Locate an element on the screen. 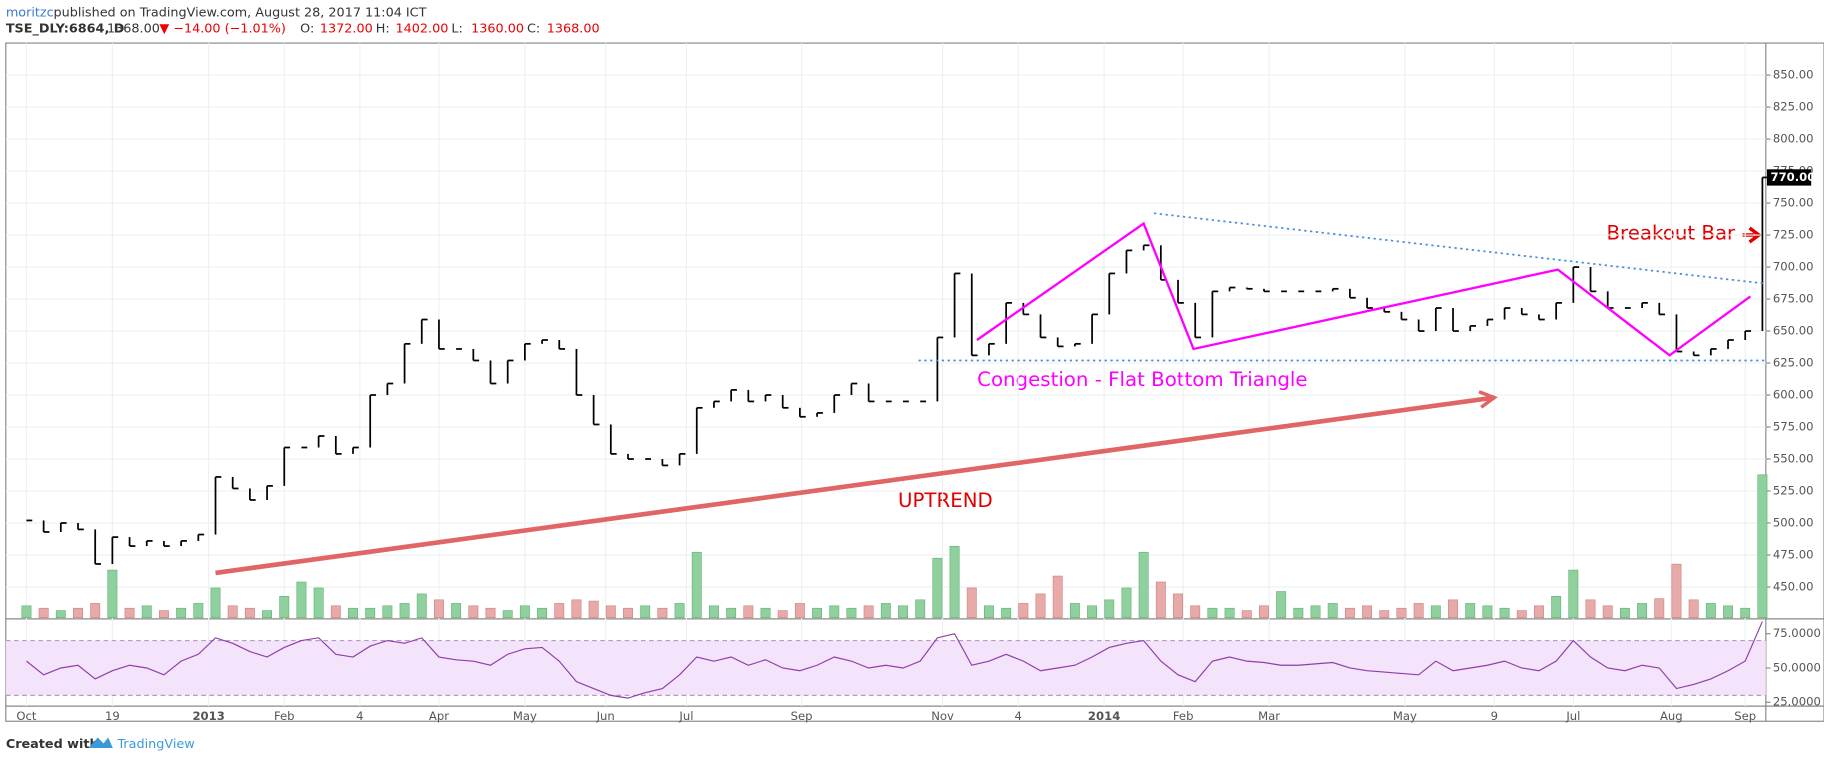 The image size is (1824, 762). congestion-label: Congestion - Flat Bottom Triangle is located at coordinates (1142, 379).